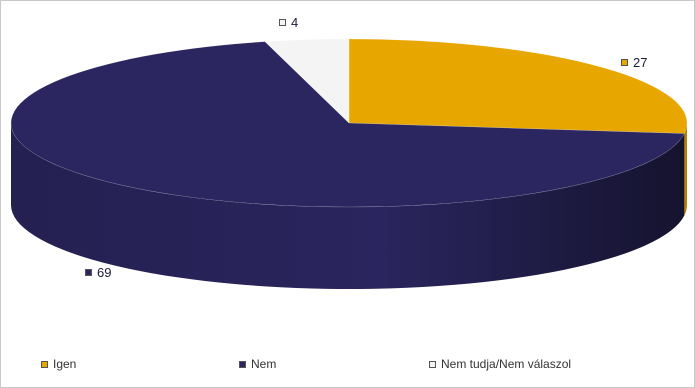 This screenshot has height=388, width=695. I want to click on legend-swatch-nem-tudja, so click(432, 364).